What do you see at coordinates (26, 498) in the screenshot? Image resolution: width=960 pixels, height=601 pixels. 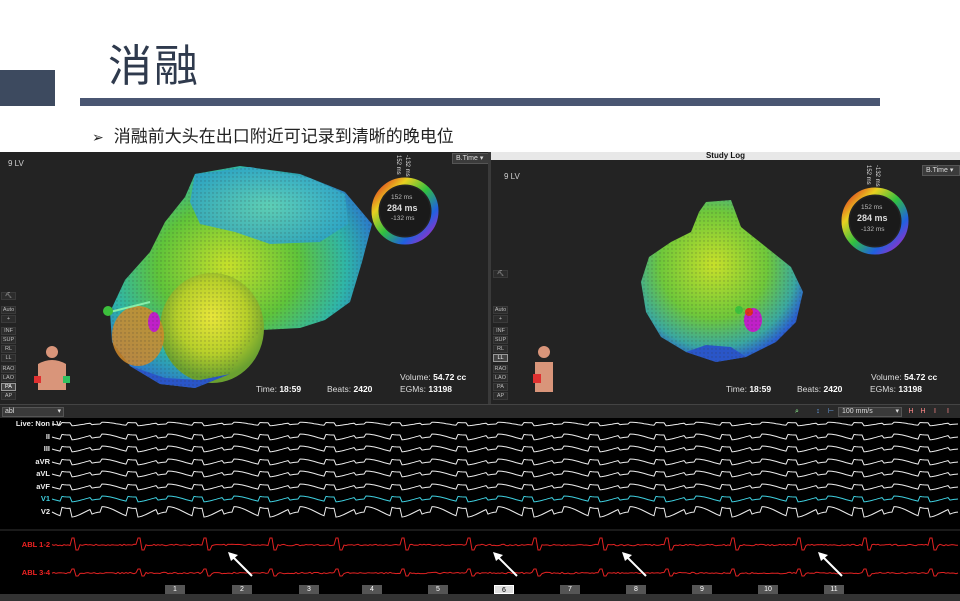 I see `channel-label: V1` at bounding box center [26, 498].